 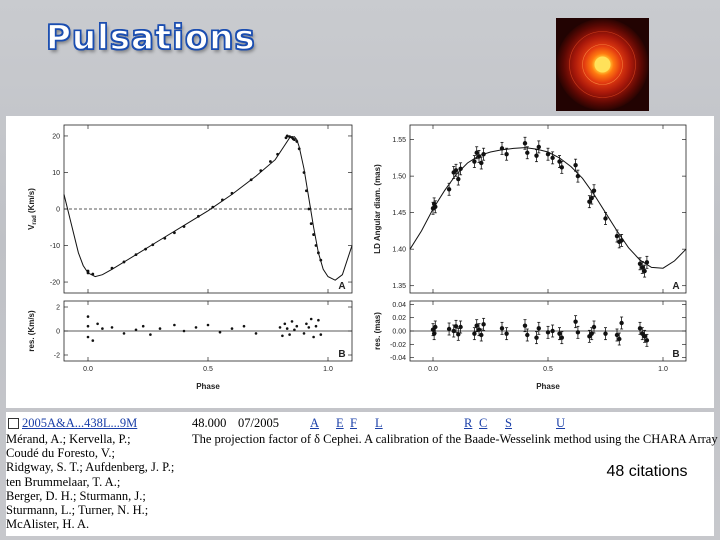 I want to click on slide-title: Pulsations, so click(x=150, y=37).